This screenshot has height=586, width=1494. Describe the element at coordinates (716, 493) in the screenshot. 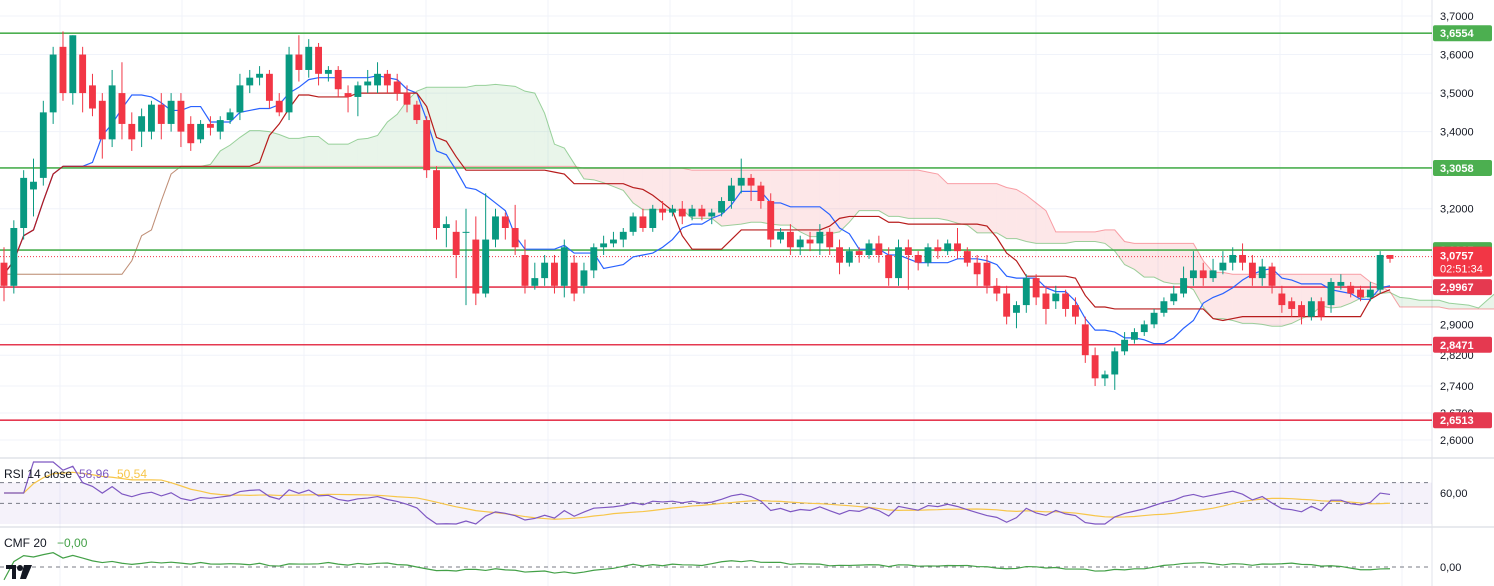

I see `rsi-pane` at that location.